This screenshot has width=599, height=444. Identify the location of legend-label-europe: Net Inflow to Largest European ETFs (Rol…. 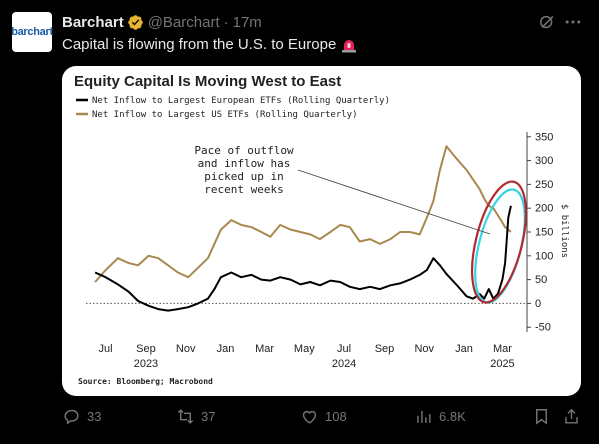
(241, 101).